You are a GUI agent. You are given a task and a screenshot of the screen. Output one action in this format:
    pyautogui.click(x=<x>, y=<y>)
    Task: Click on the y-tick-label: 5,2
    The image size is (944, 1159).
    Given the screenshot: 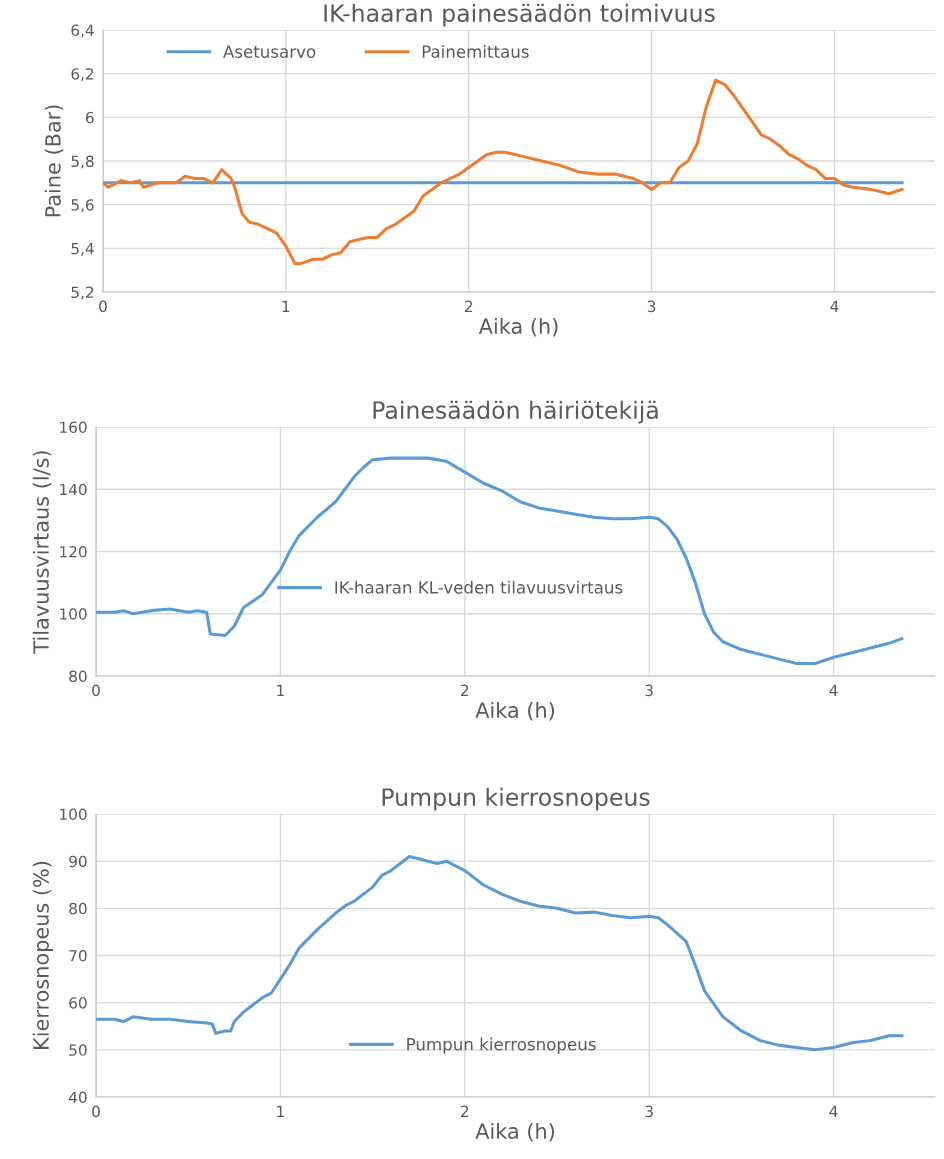 What is the action you would take?
    pyautogui.click(x=82, y=293)
    